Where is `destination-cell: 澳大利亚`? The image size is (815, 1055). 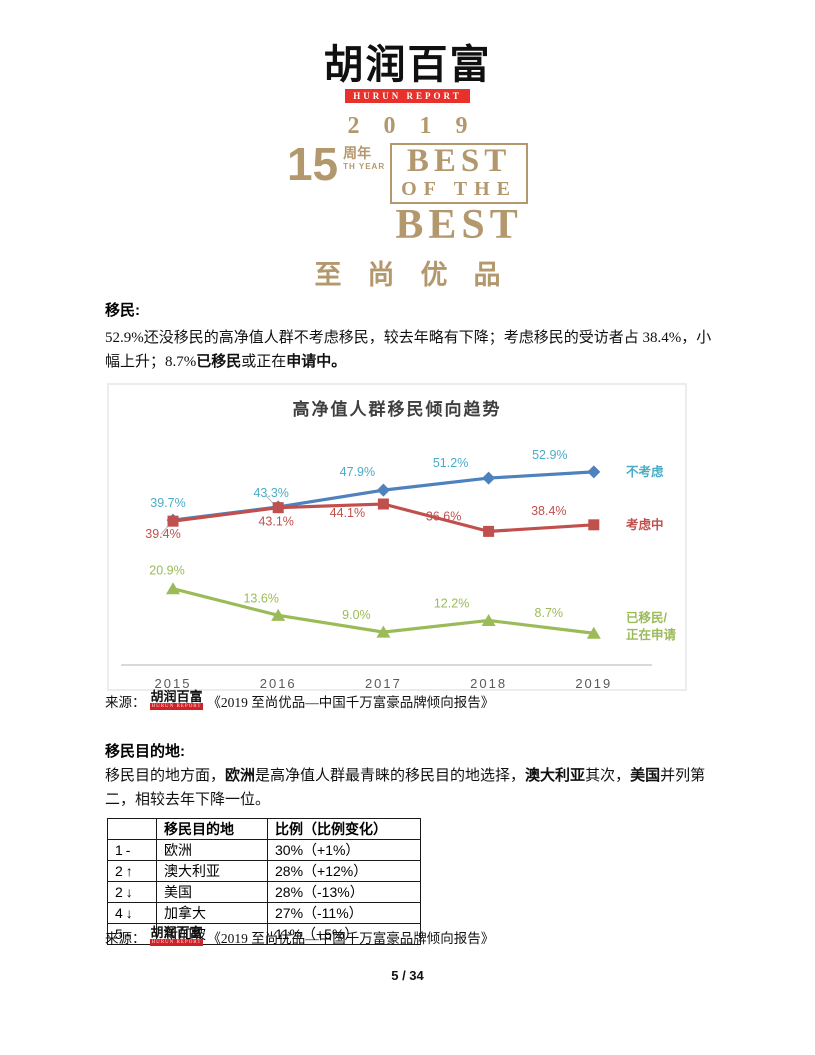
destination-cell: 澳大利亚 is located at coordinates (212, 871).